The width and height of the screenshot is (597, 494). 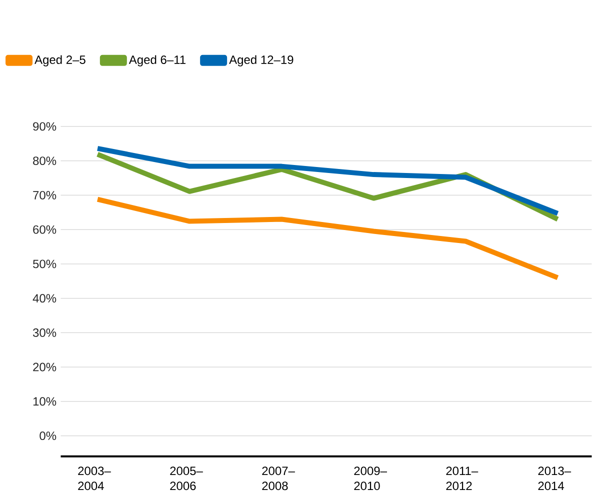 What do you see at coordinates (462, 478) in the screenshot?
I see `x-tick-label: 2011–2012` at bounding box center [462, 478].